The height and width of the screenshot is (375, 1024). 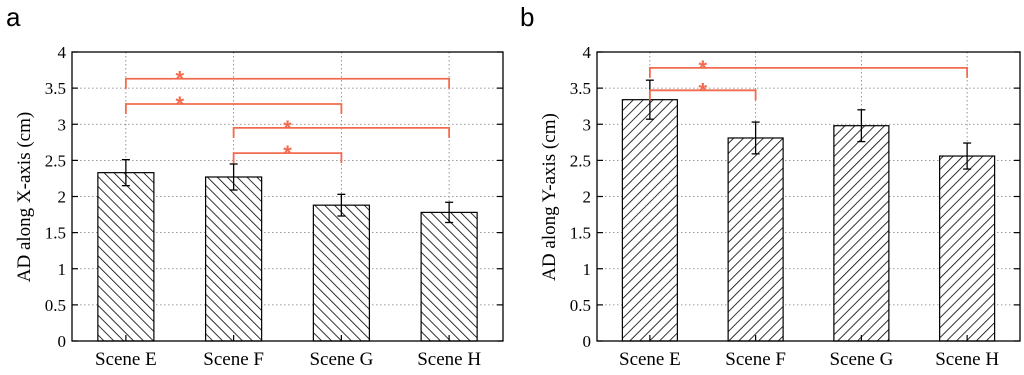 What do you see at coordinates (13, 17) in the screenshot?
I see `panel-label-a: a` at bounding box center [13, 17].